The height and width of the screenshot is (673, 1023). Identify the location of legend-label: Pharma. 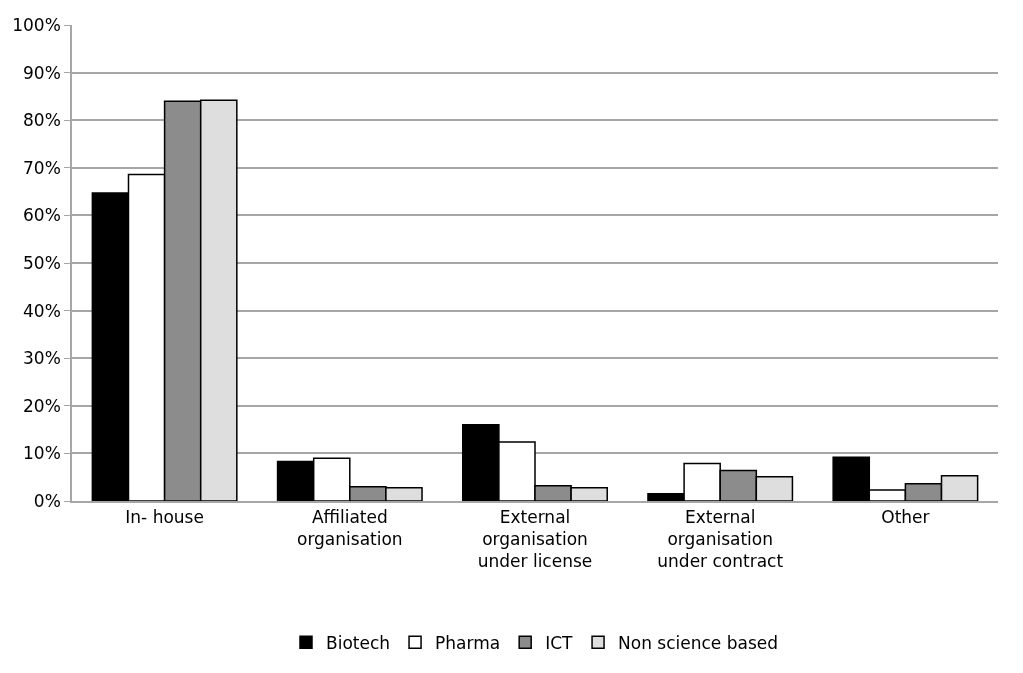
(468, 642).